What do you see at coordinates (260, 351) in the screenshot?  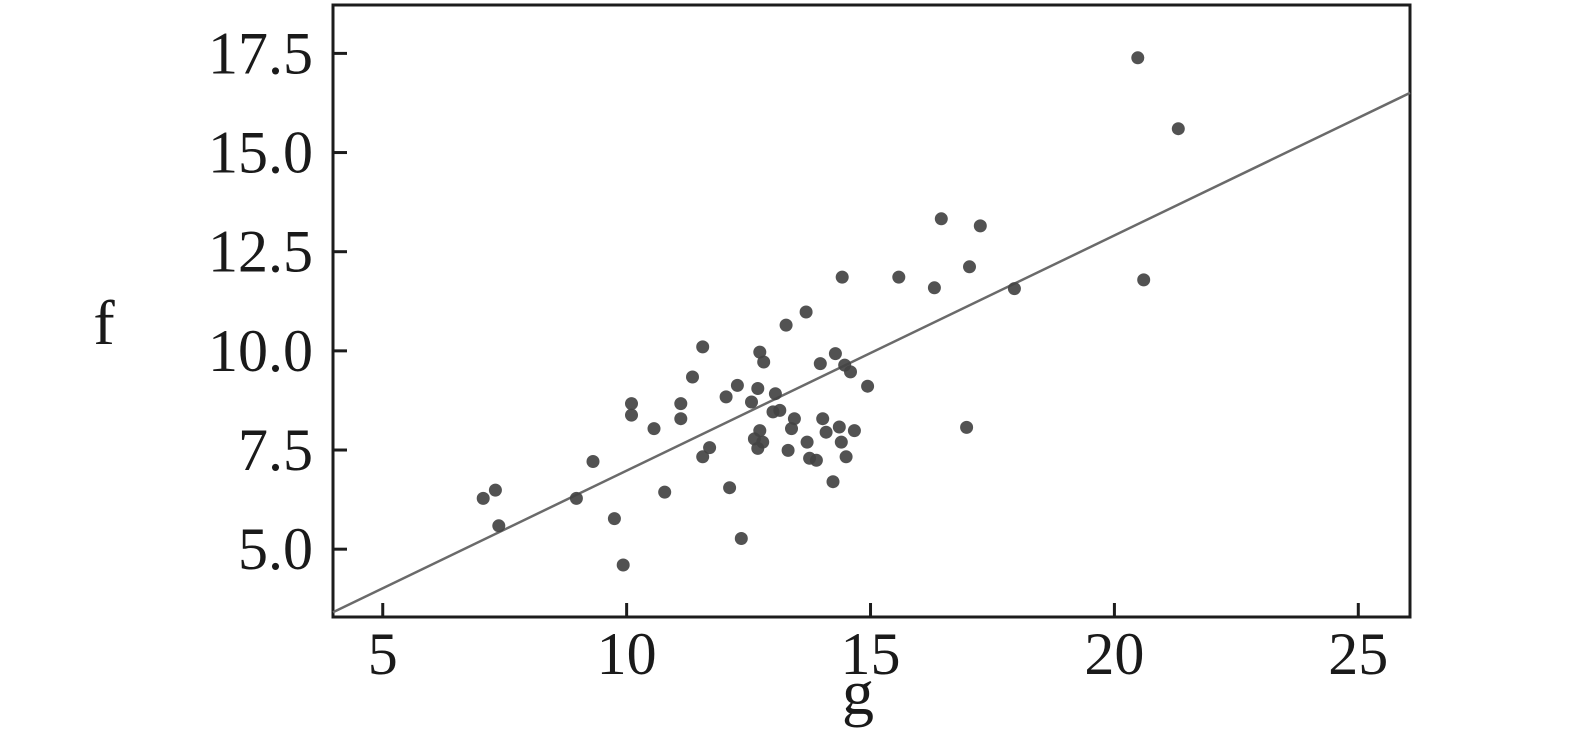 I see `y-tick-label: 10.0` at bounding box center [260, 351].